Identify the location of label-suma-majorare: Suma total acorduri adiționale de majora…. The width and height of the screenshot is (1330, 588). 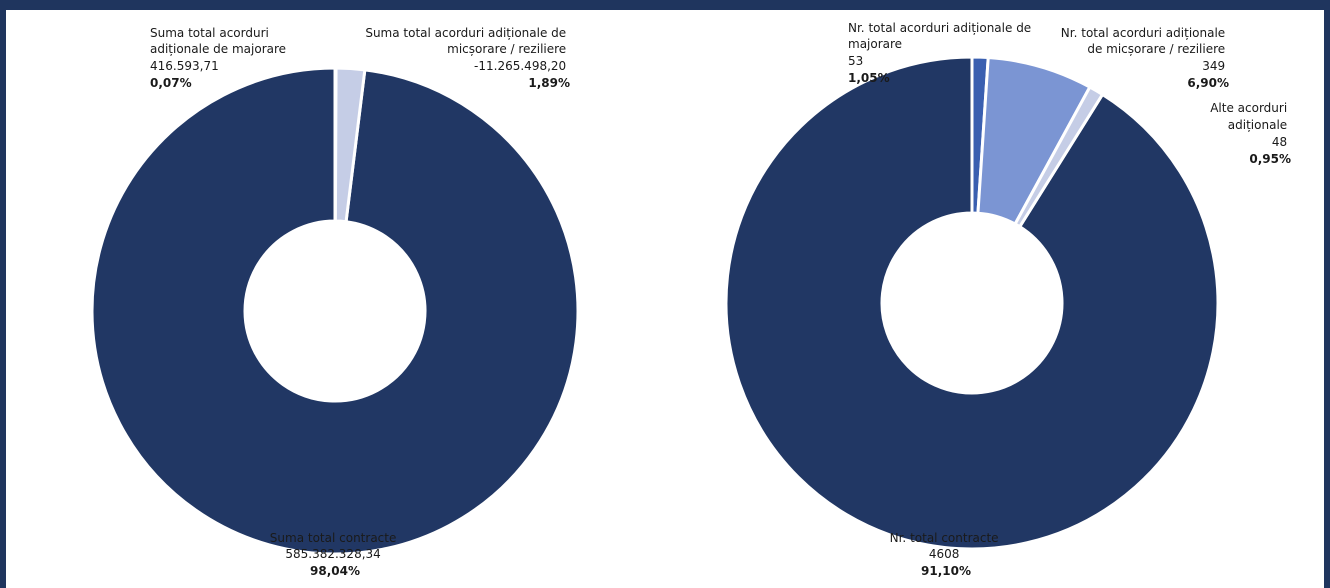
(220, 58).